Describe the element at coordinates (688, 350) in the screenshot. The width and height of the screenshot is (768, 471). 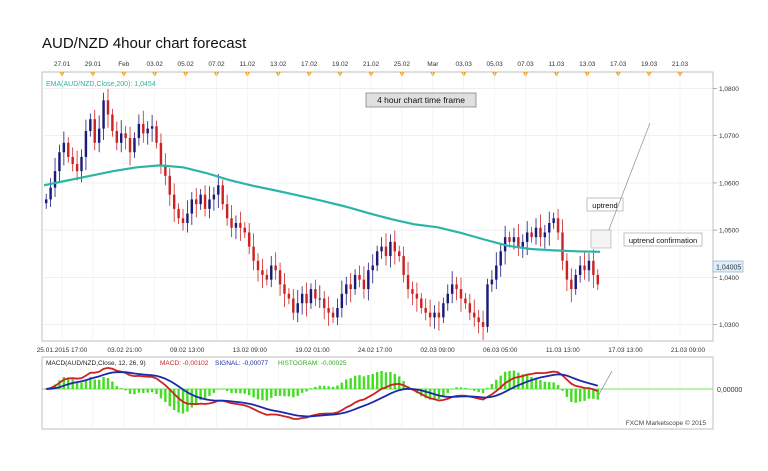
I see `bottom-date-label: 21.03 09:00` at that location.